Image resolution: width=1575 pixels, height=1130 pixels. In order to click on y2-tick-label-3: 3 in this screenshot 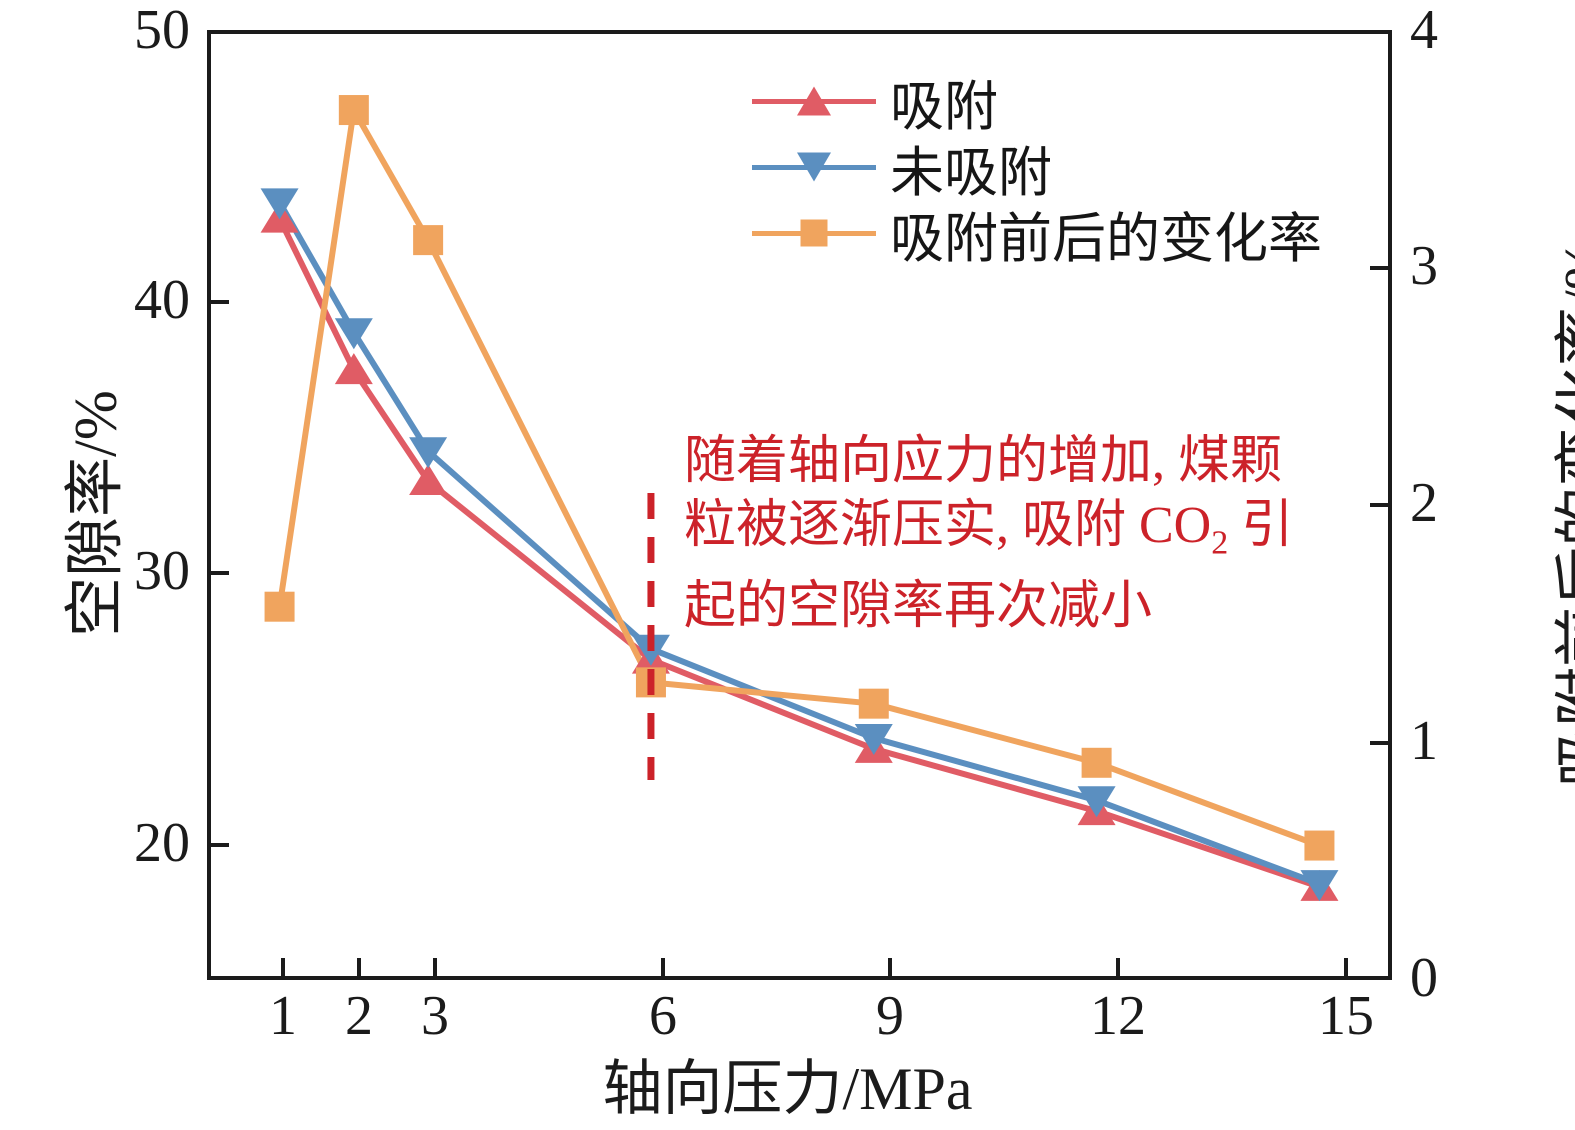, I will do `click(1424, 266)`.